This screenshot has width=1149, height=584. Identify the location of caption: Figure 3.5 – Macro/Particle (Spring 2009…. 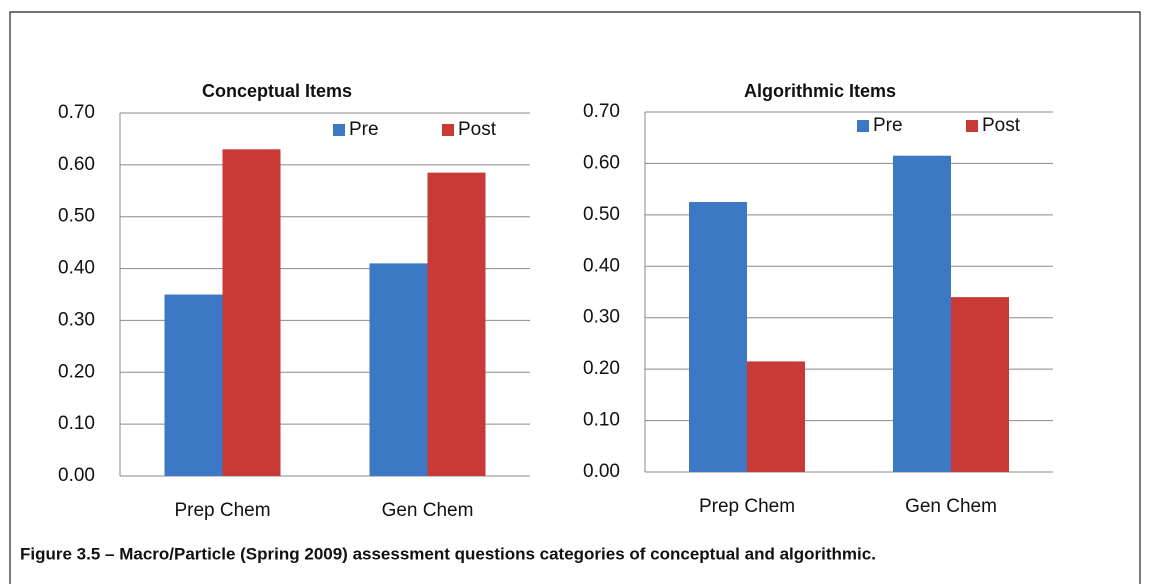
(448, 553).